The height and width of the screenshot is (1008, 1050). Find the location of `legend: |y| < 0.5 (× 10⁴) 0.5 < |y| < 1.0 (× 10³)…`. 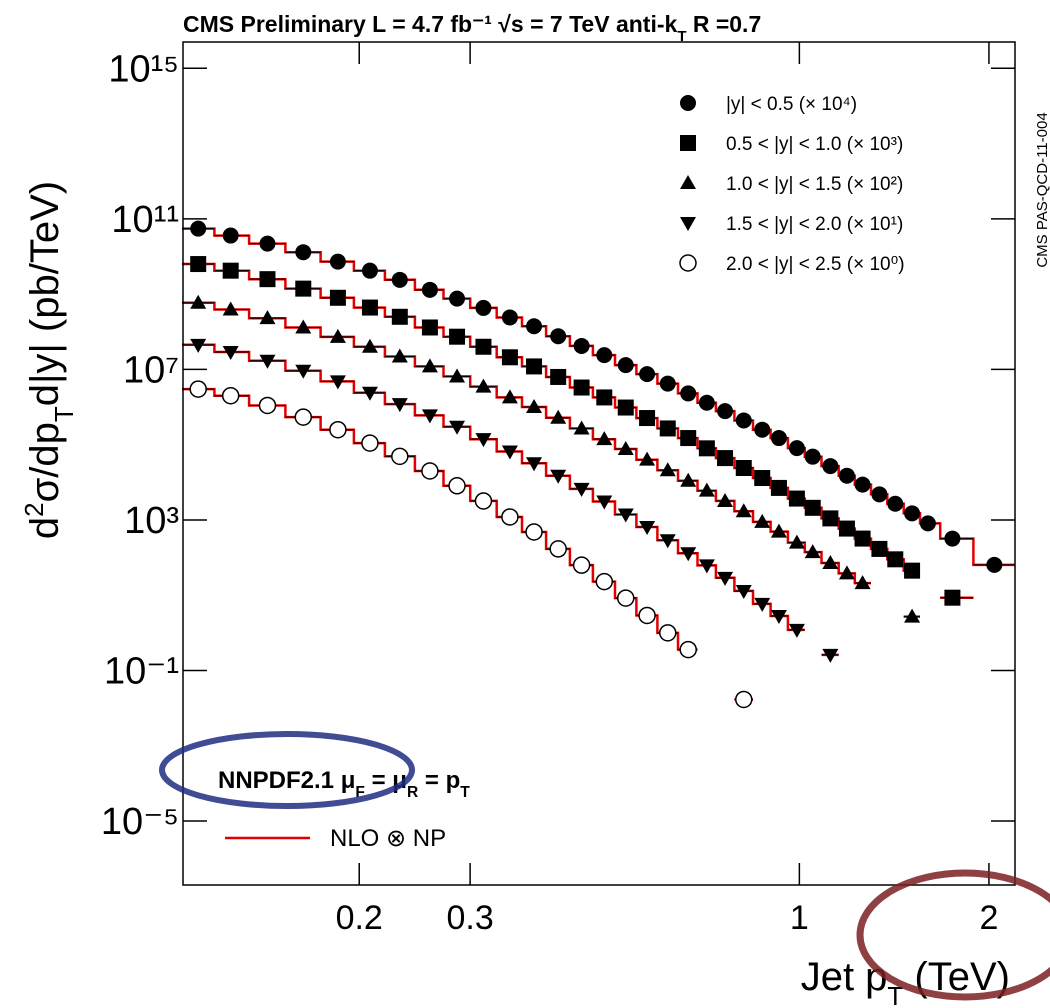

legend: |y| < 0.5 (× 10⁴) 0.5 < |y| < 1.0 (× 10³)… is located at coordinates (792, 184).